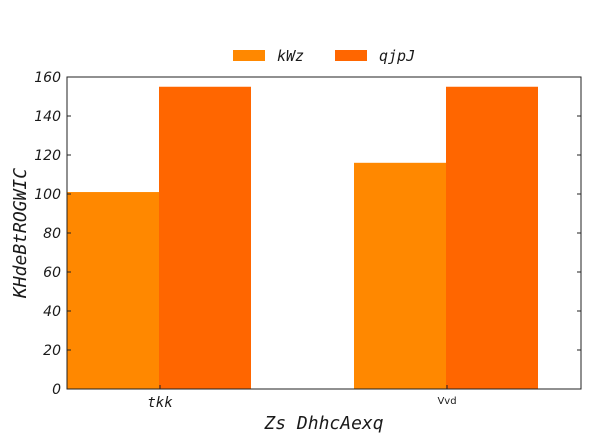  What do you see at coordinates (205, 237) in the screenshot?
I see `bar-qjpJ-tkk` at bounding box center [205, 237].